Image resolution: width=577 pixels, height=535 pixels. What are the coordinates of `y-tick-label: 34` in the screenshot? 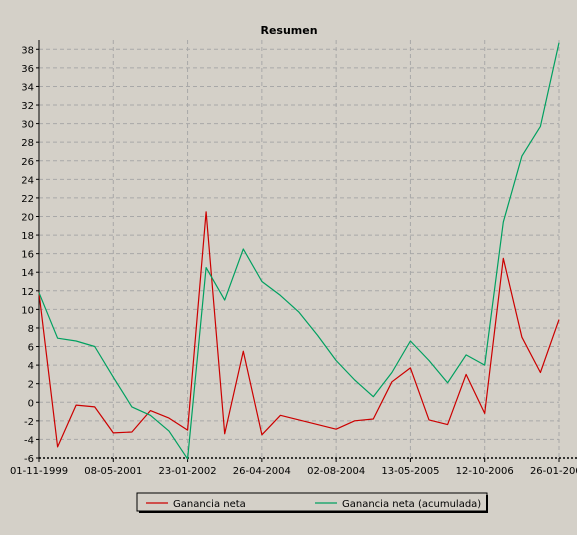 It's located at (27, 87).